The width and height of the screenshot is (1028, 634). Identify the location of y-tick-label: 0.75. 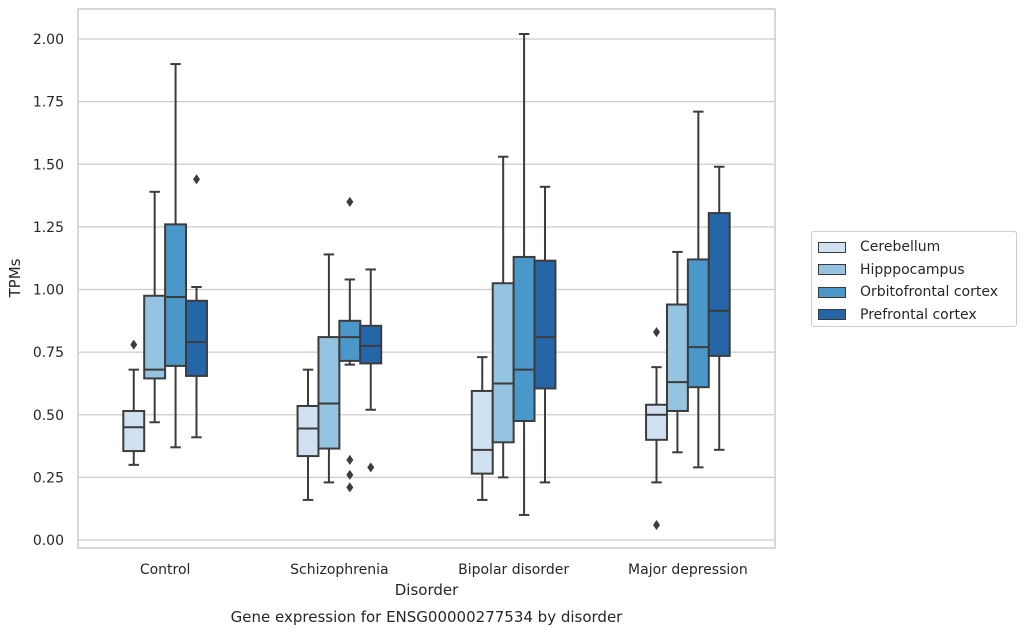
(48, 353).